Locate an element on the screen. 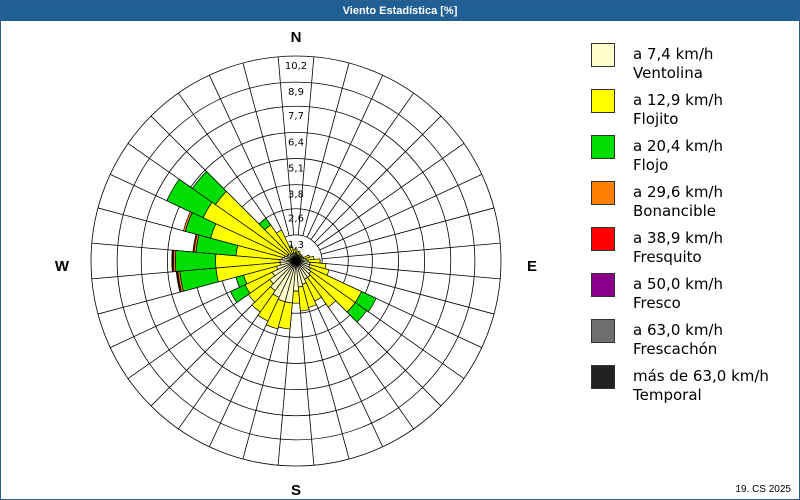 Image resolution: width=800 pixels, height=500 pixels. compass-south: S is located at coordinates (296, 490).